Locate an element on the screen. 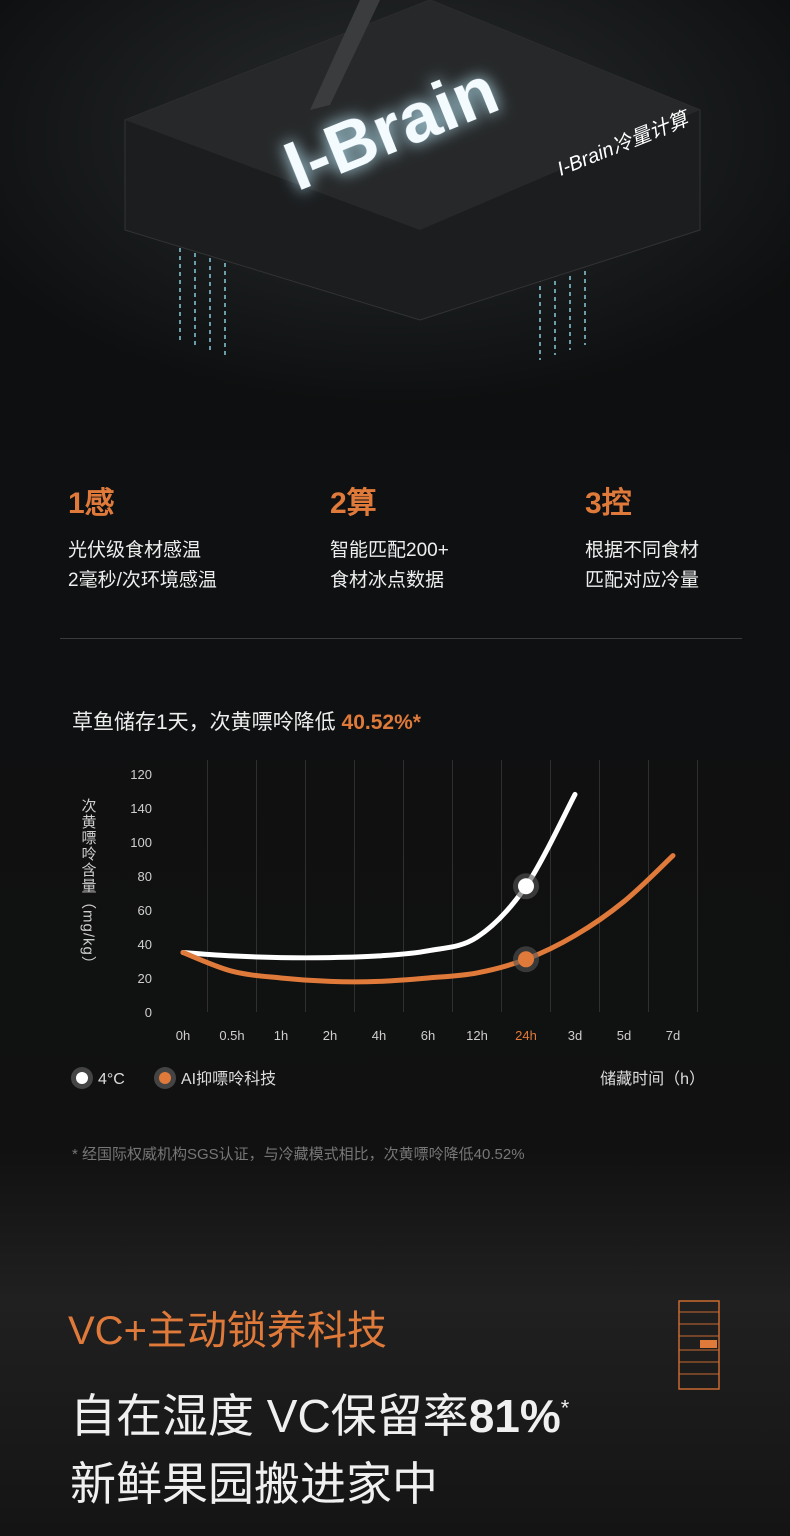 The width and height of the screenshot is (790, 1536). feature: 1感光伏级食材感温 2毫秒/次环境感温 is located at coordinates (142, 537).